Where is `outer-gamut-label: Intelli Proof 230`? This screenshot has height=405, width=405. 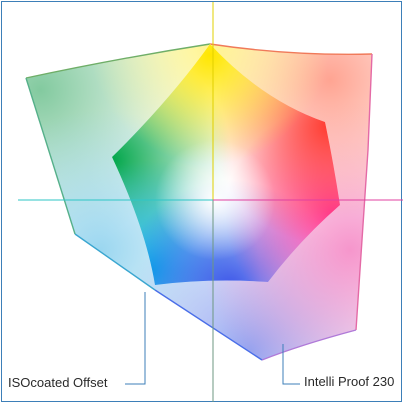
outer-gamut-label: Intelli Proof 230 is located at coordinates (349, 381).